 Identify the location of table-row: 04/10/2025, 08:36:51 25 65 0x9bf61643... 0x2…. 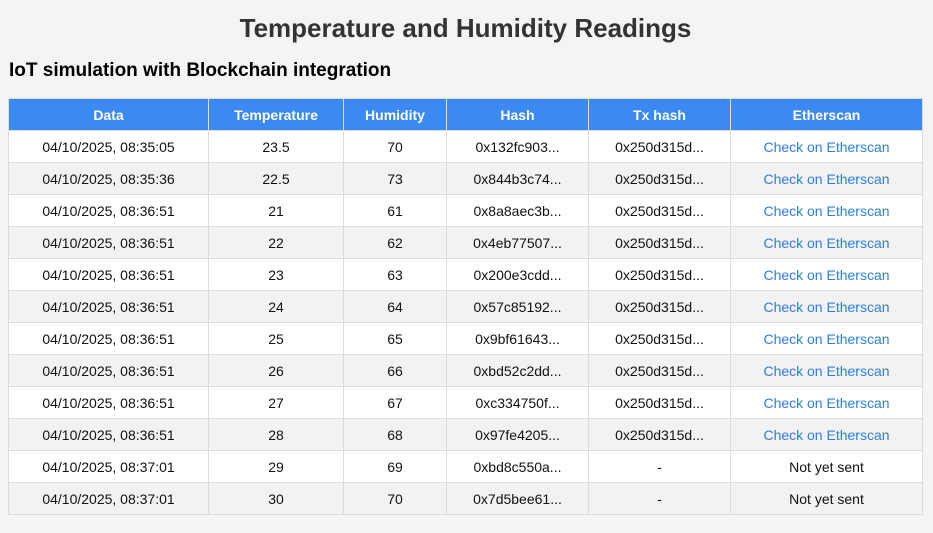
(465, 338).